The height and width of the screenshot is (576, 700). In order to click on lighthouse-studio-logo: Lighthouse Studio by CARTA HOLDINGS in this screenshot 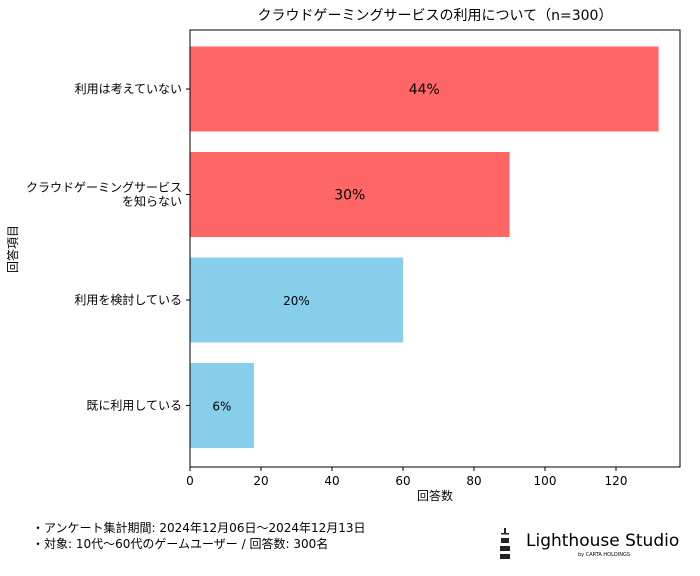, I will do `click(589, 543)`.